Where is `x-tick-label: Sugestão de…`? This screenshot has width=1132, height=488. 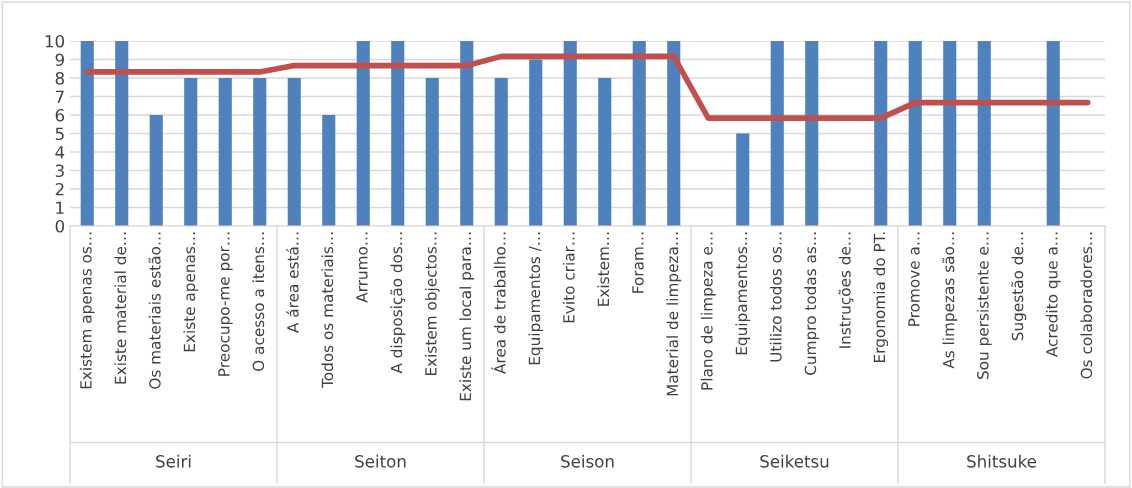
x-tick-label: Sugestão de… is located at coordinates (1019, 286).